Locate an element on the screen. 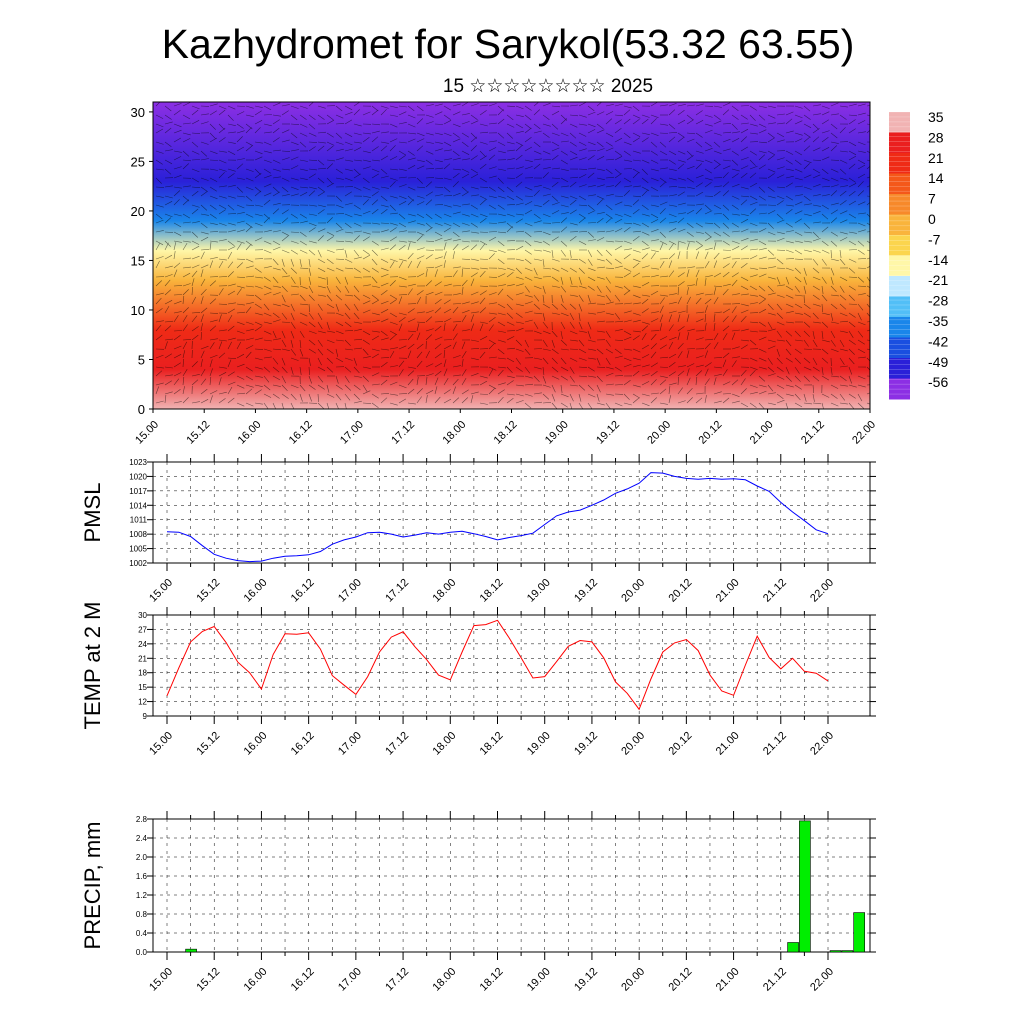  pmsl-ytick-label: 1014 is located at coordinates (138, 505).